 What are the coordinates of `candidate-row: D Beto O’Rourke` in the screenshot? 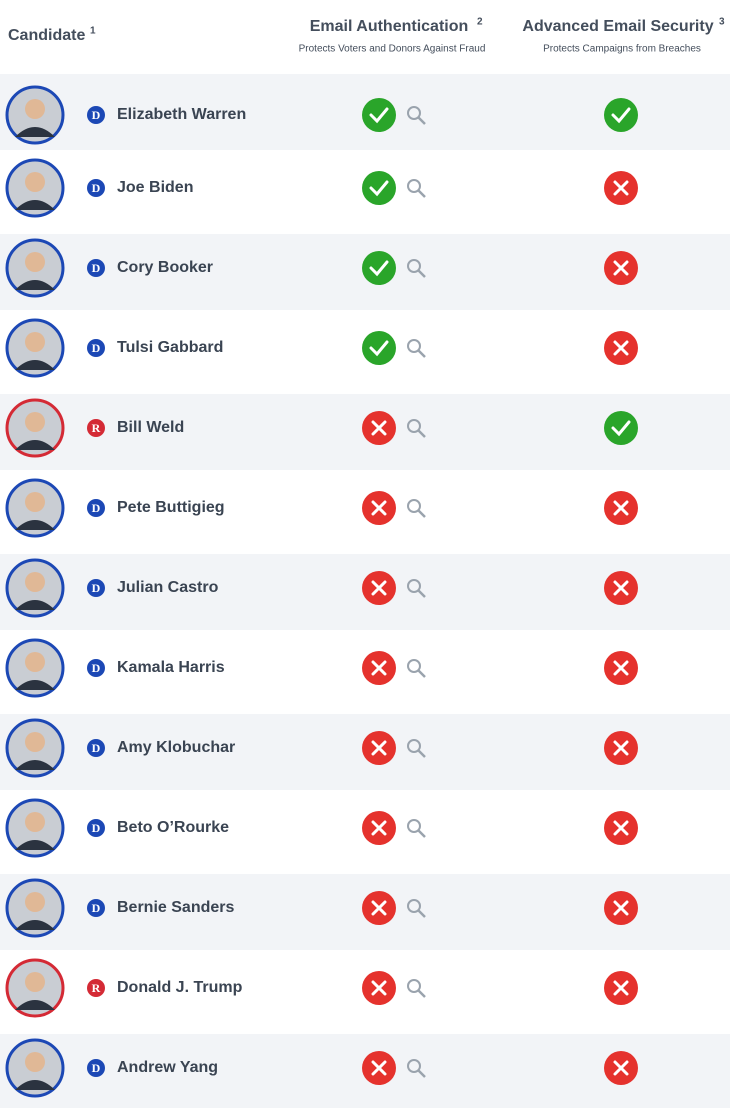 It's located at (321, 828).